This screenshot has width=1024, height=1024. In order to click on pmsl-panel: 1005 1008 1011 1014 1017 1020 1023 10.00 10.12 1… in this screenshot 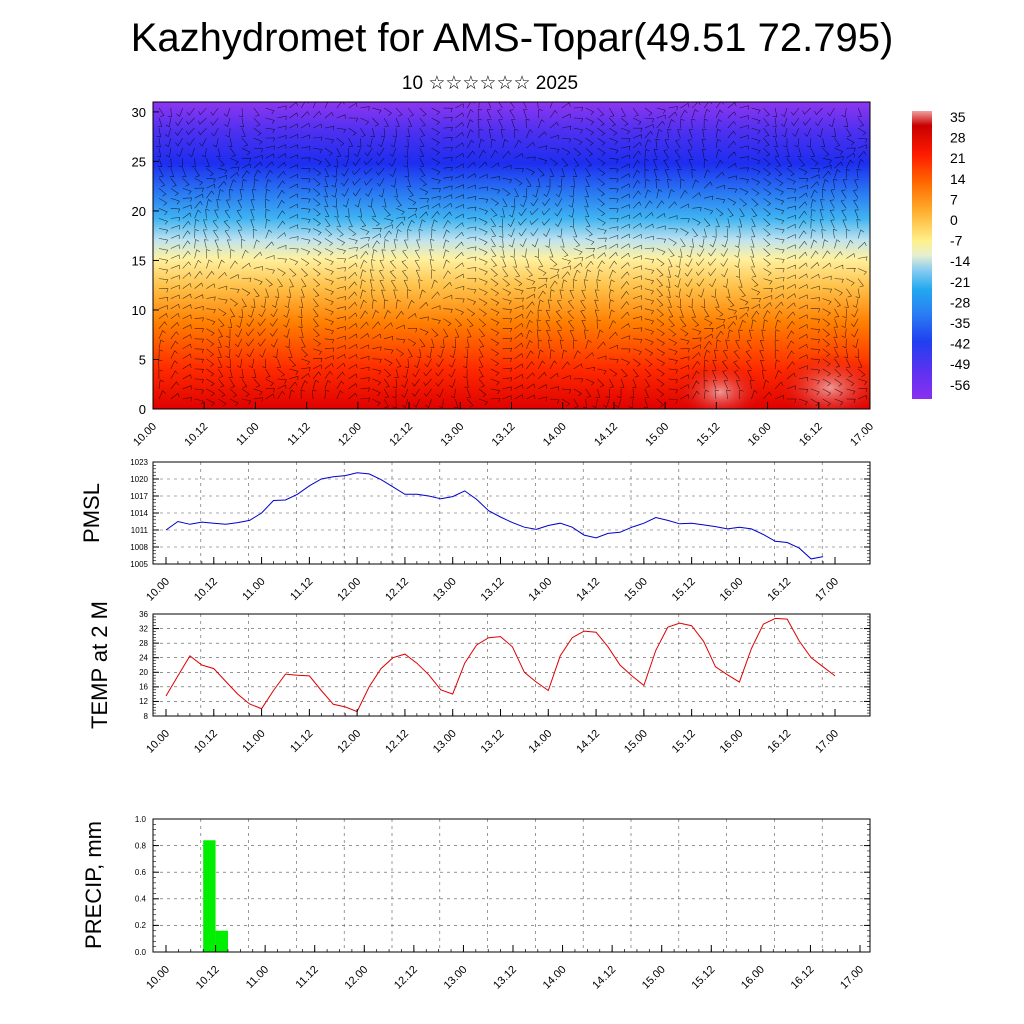, I will do `click(475, 531)`.